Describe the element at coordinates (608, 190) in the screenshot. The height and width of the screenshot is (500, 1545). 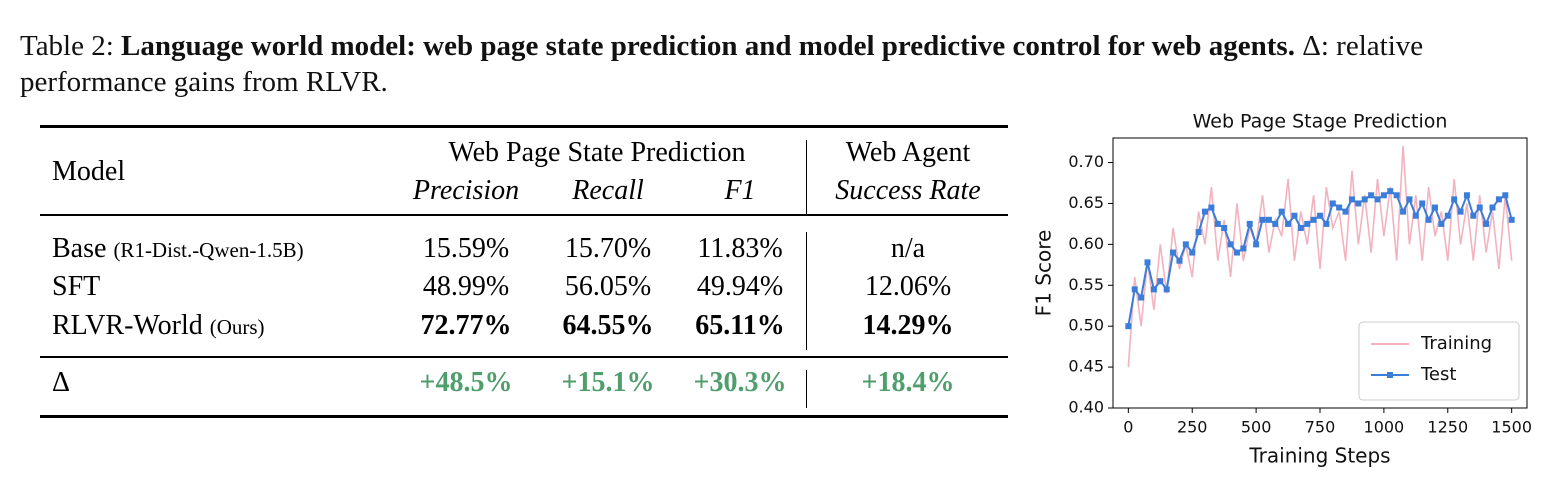
I see `column-header: Recall` at that location.